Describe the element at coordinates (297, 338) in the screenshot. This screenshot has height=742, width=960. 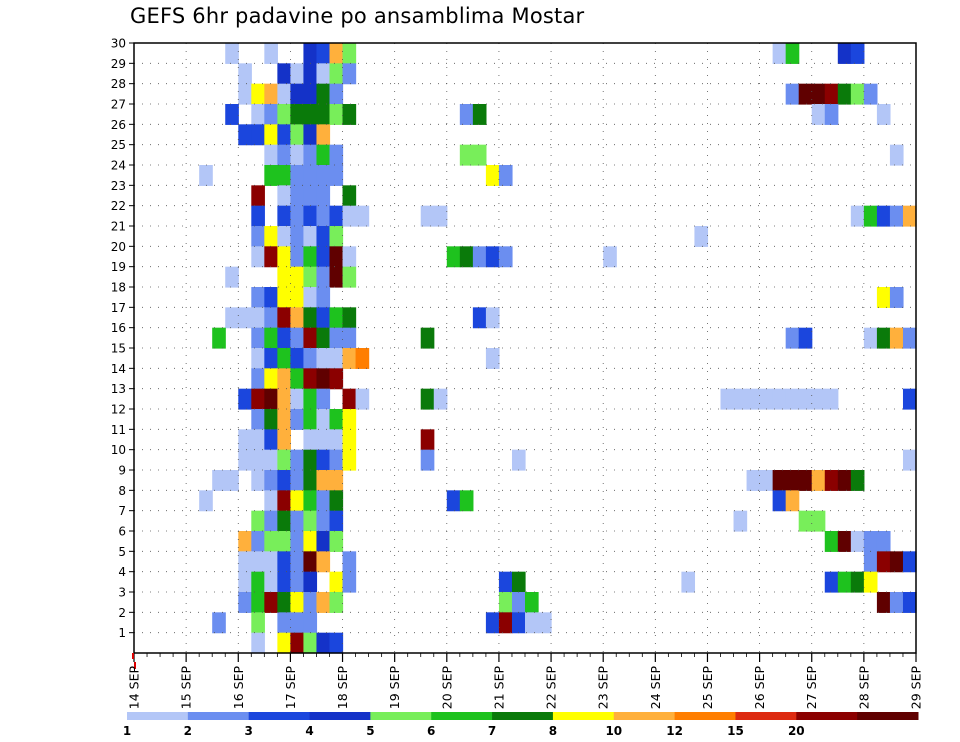
I see `heatmap-cell-m16-t12` at that location.